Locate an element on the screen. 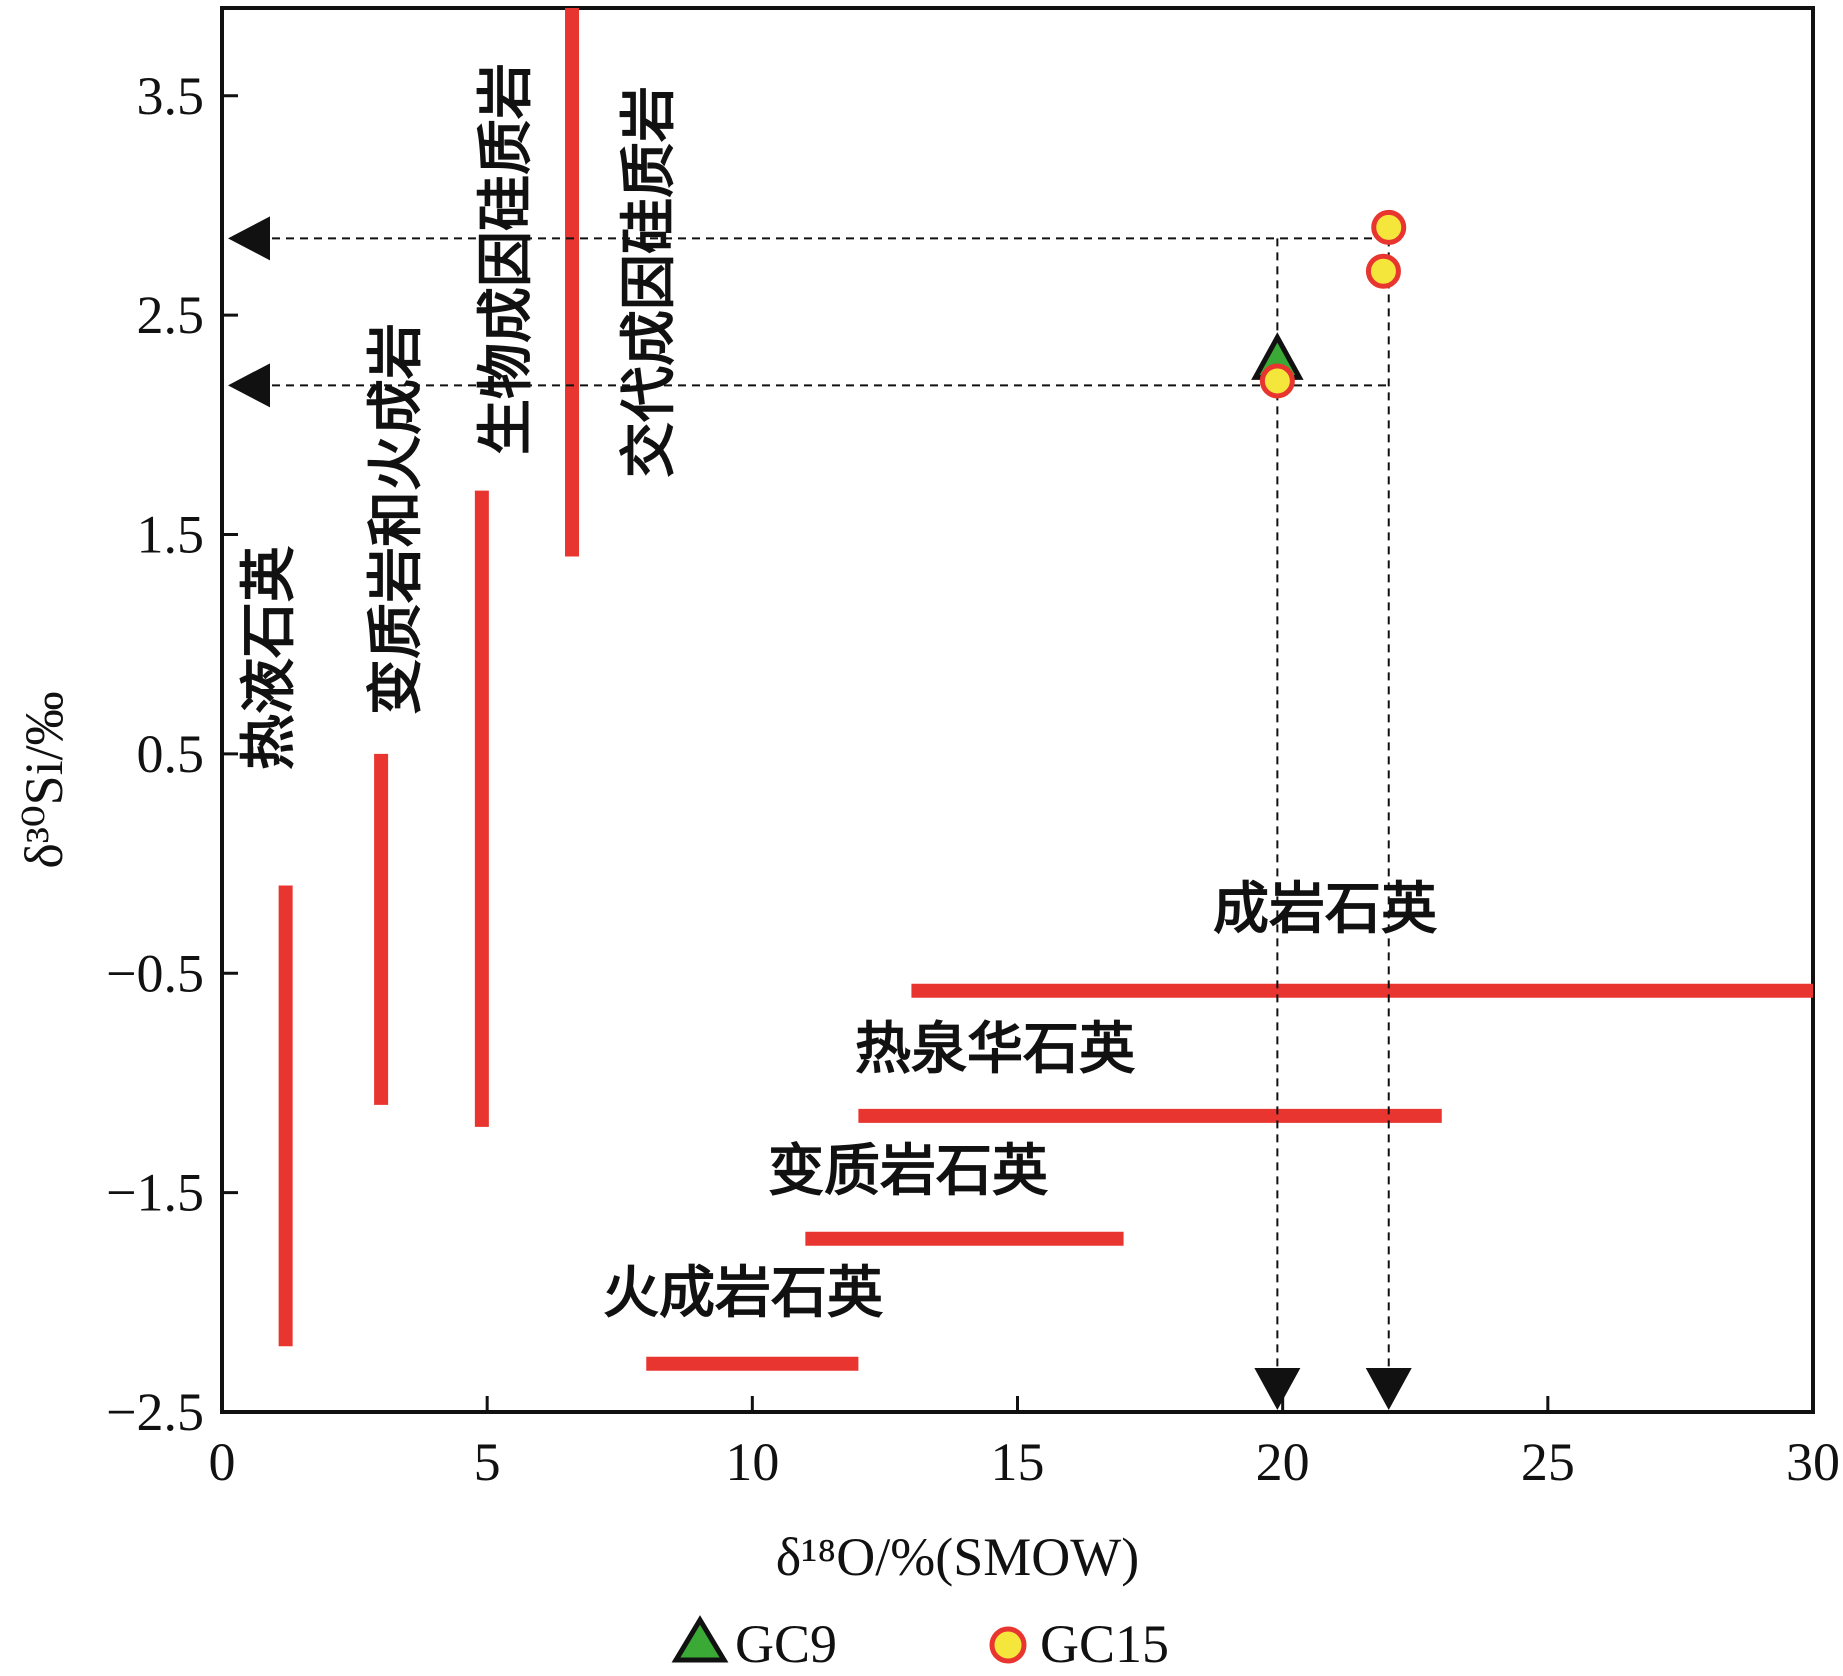  range-label-horizontal: 变质岩石英 is located at coordinates (908, 1171).